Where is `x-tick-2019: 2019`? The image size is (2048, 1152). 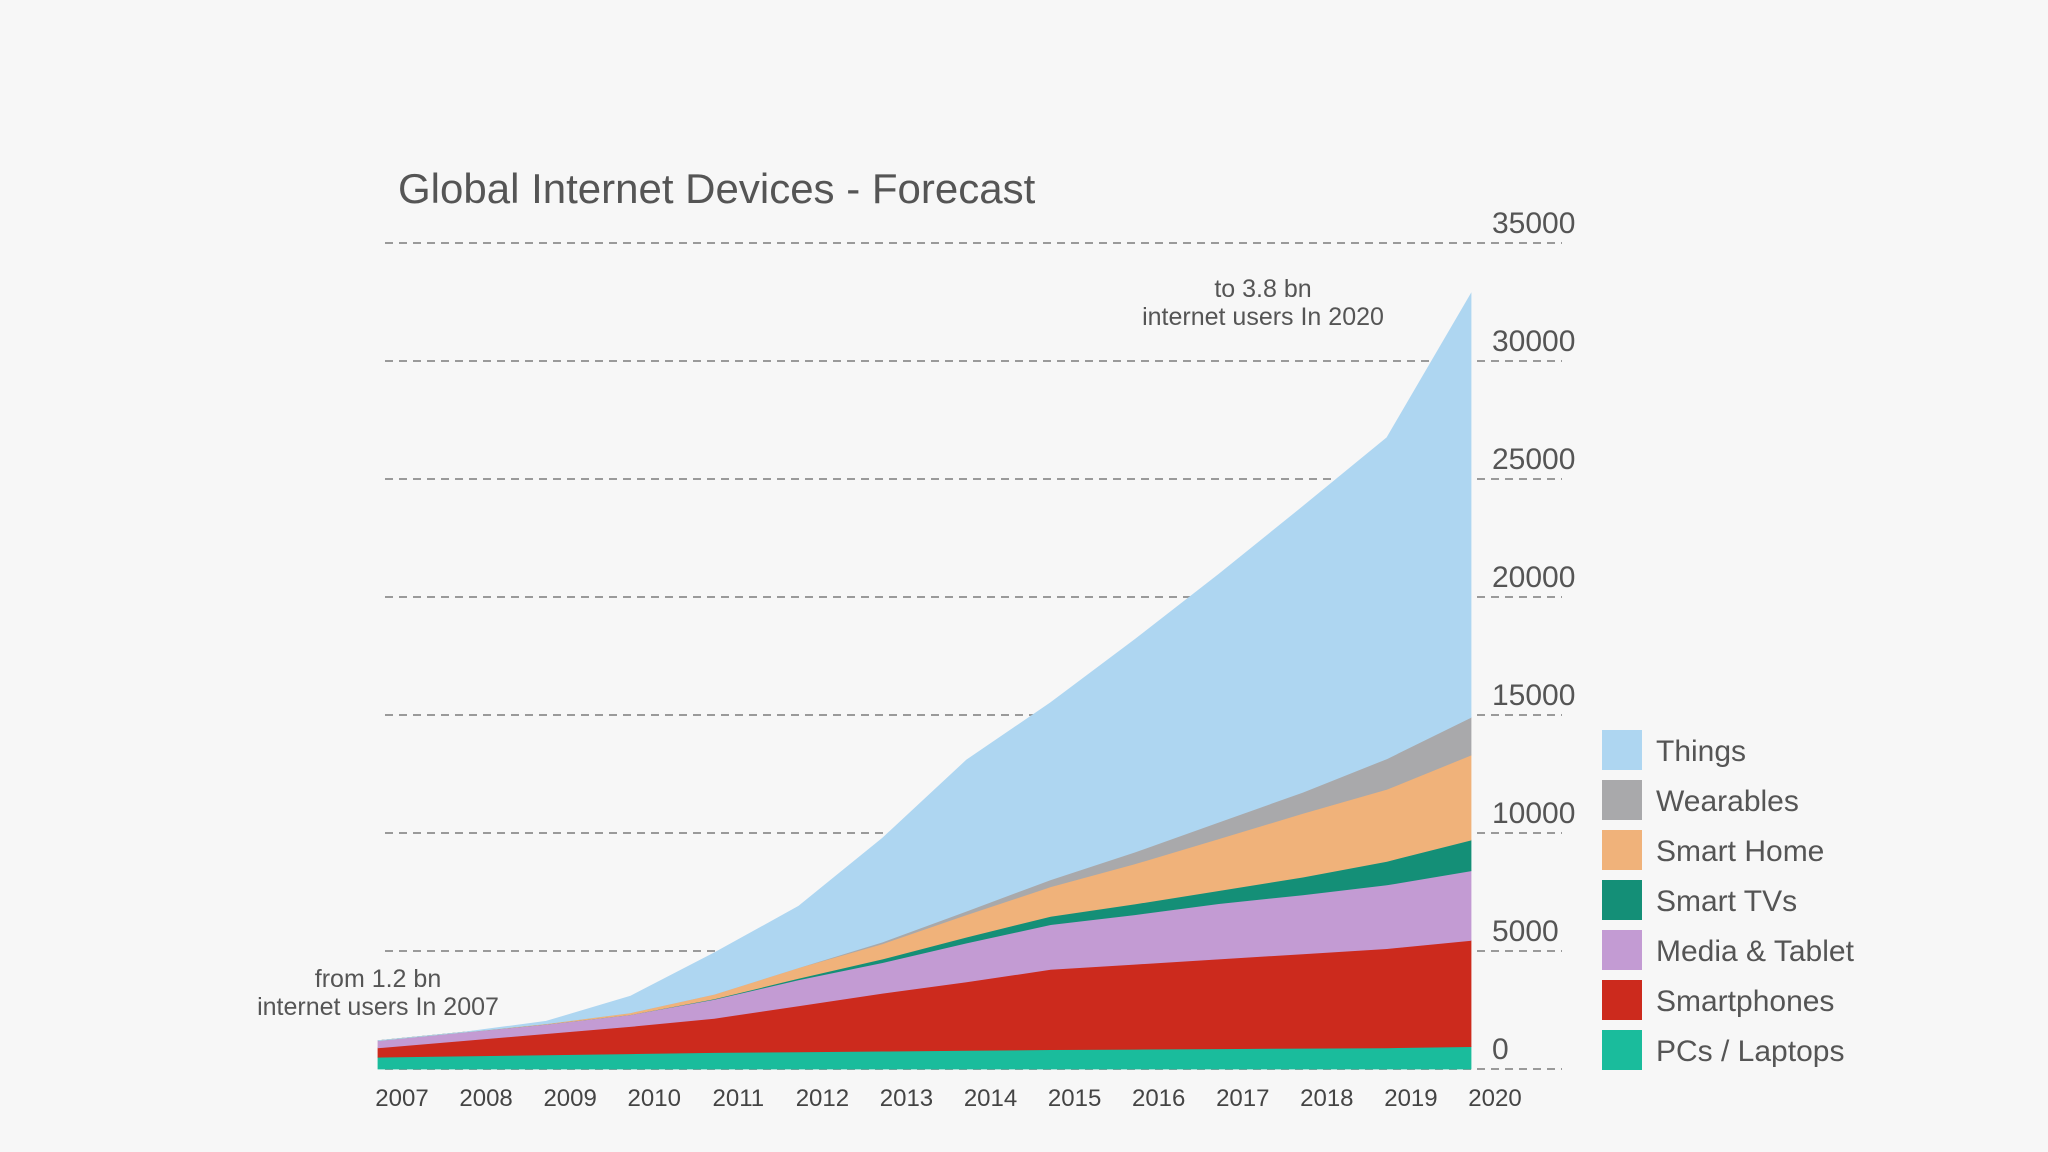
x-tick-2019: 2019 is located at coordinates (1410, 1098).